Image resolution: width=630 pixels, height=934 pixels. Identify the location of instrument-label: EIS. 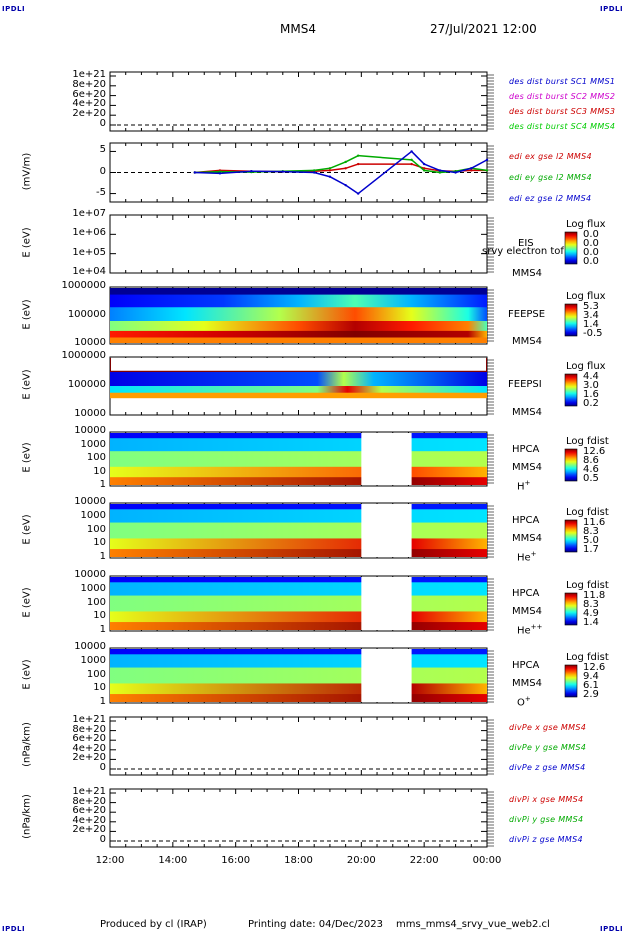
(526, 243).